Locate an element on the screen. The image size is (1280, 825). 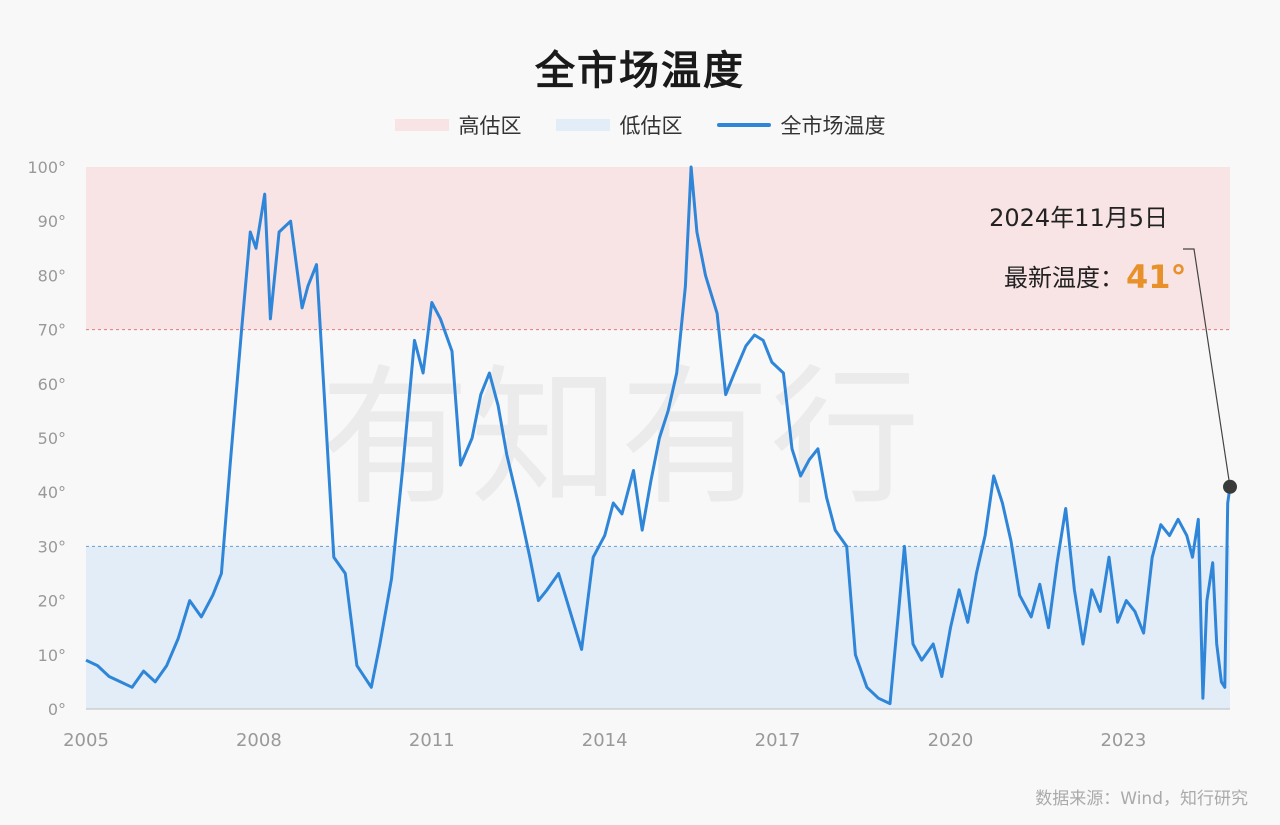
legend-swatch-low is located at coordinates (582, 125).